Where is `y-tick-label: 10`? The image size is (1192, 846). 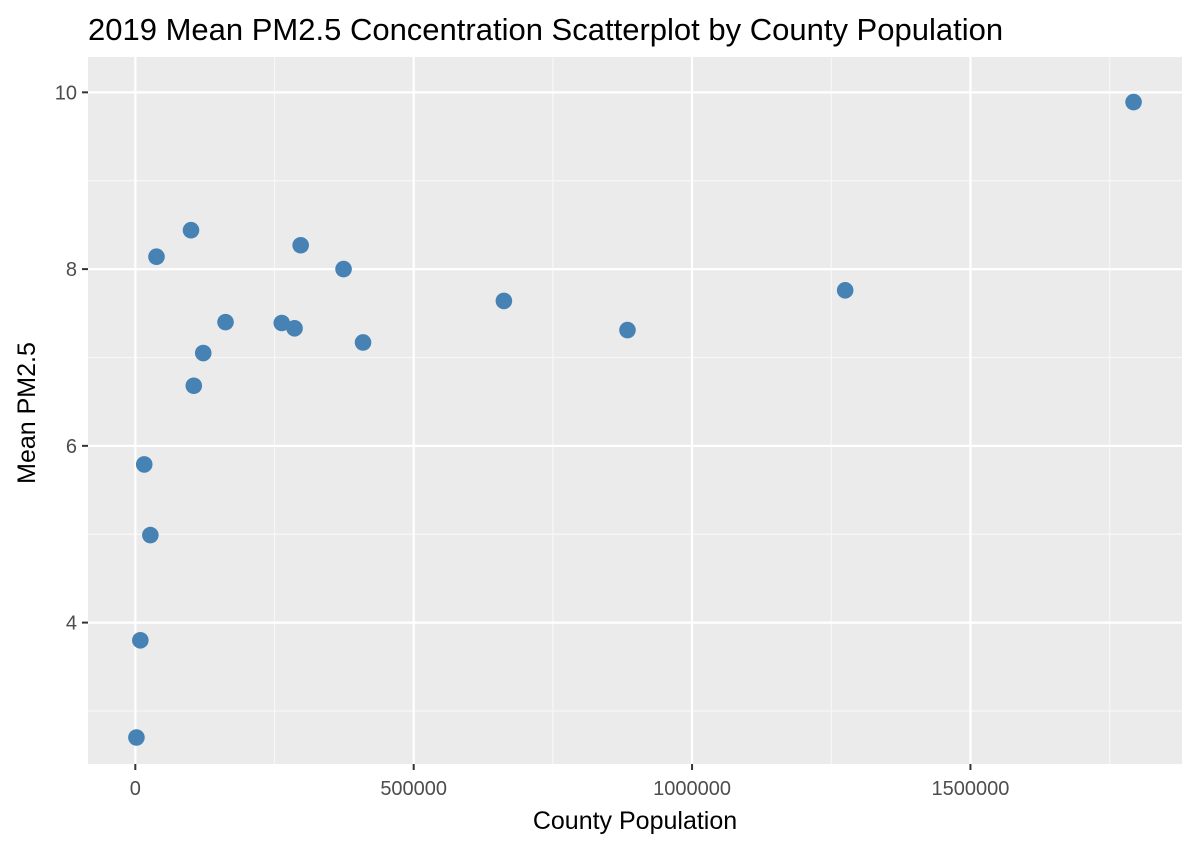 y-tick-label: 10 is located at coordinates (66, 93).